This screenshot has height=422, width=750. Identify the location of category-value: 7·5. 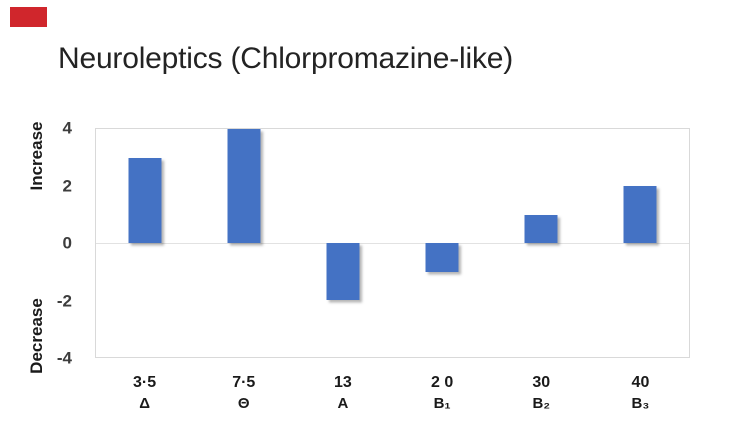
(244, 382).